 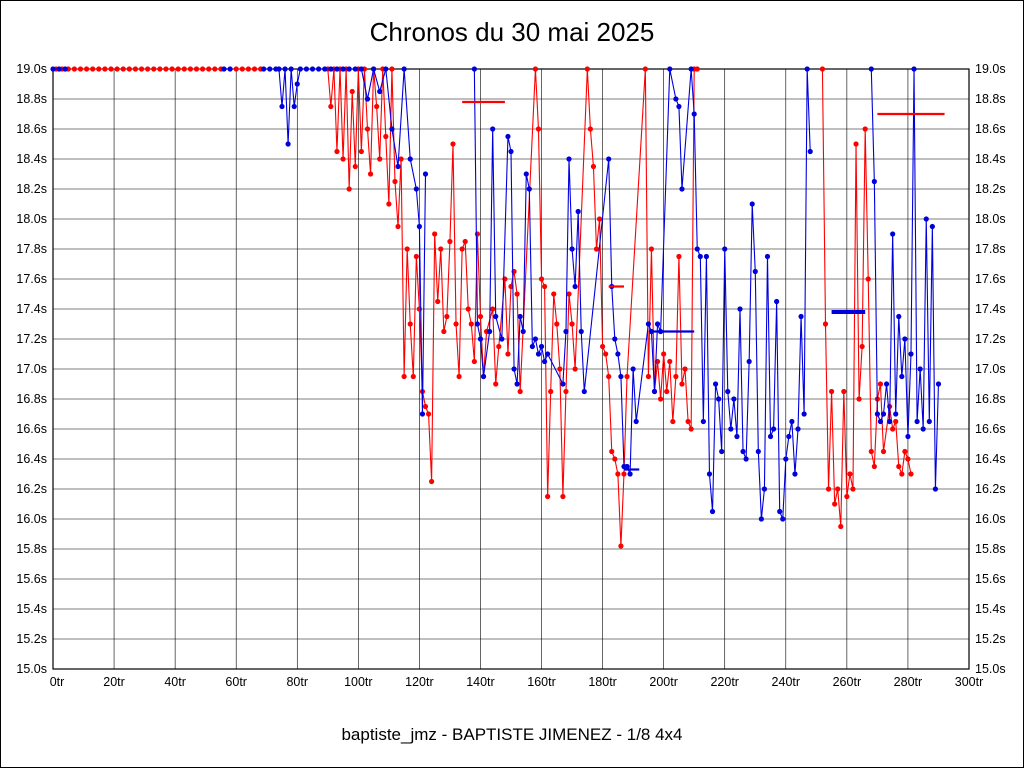 What do you see at coordinates (31, 579) in the screenshot?
I see `y-tick-label-left: 15.6s` at bounding box center [31, 579].